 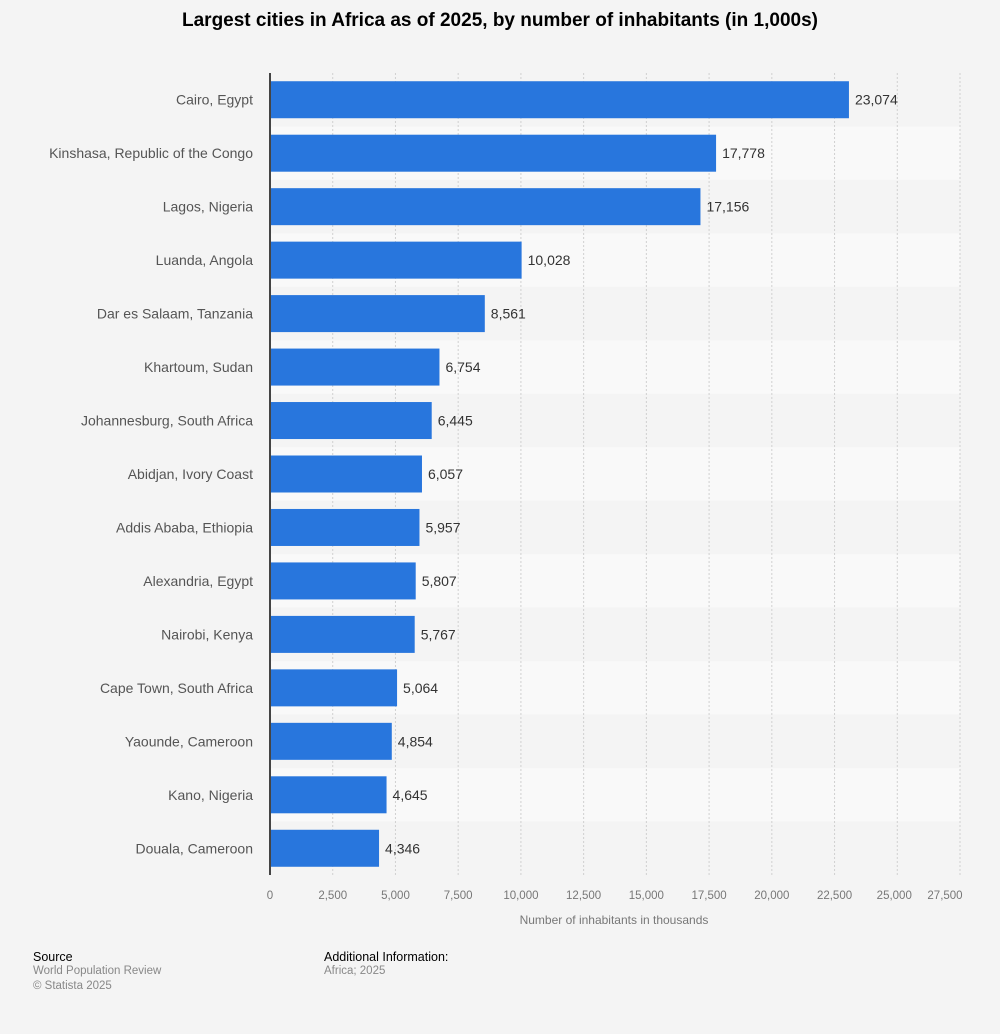 I want to click on data-label: 8,561, so click(x=508, y=314).